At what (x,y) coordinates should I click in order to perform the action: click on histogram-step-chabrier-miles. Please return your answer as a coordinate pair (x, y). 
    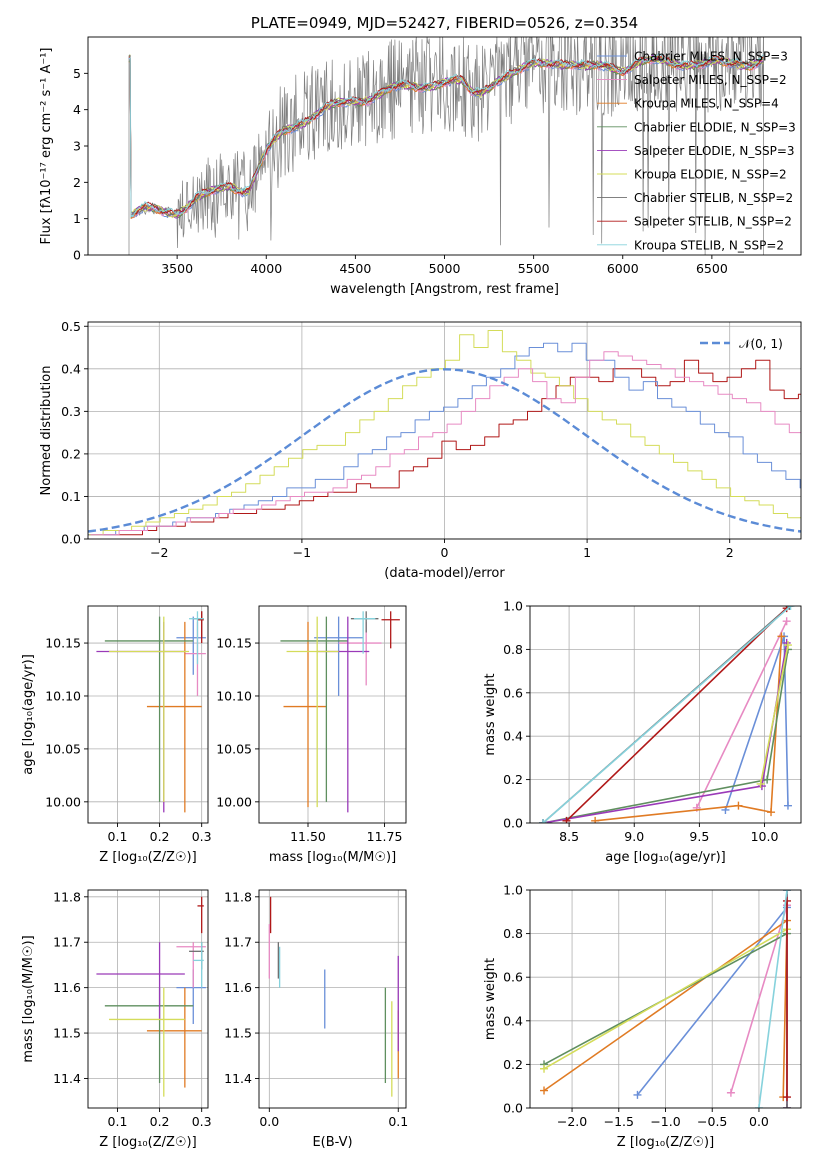
    Looking at the image, I should click on (444, 439).